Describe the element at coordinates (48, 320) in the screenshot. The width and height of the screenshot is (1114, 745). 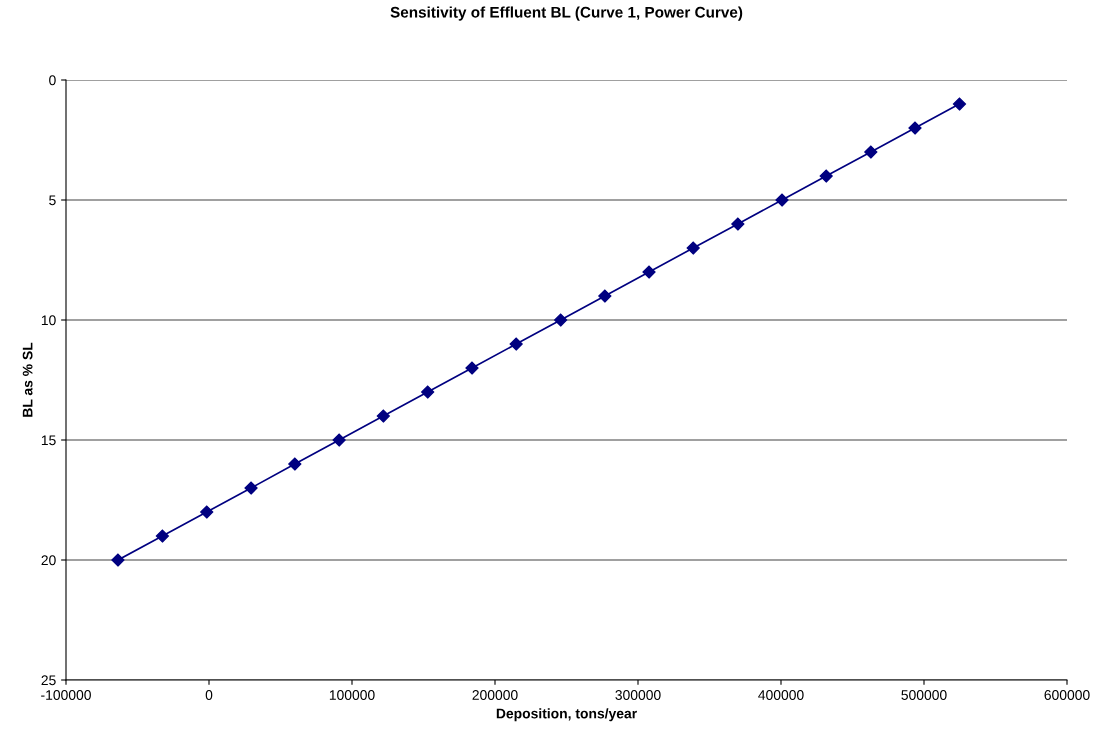
I see `y-tick-label: 10` at that location.